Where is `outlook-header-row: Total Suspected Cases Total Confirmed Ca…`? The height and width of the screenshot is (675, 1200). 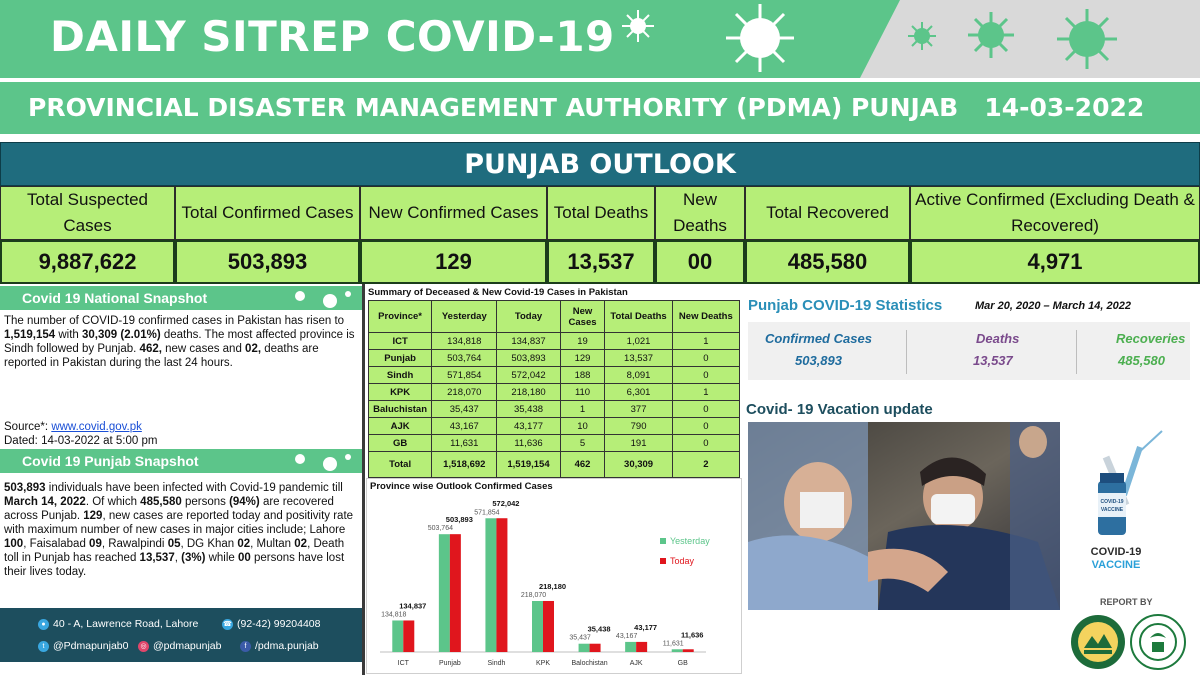 outlook-header-row: Total Suspected Cases Total Confirmed Ca… is located at coordinates (600, 213).